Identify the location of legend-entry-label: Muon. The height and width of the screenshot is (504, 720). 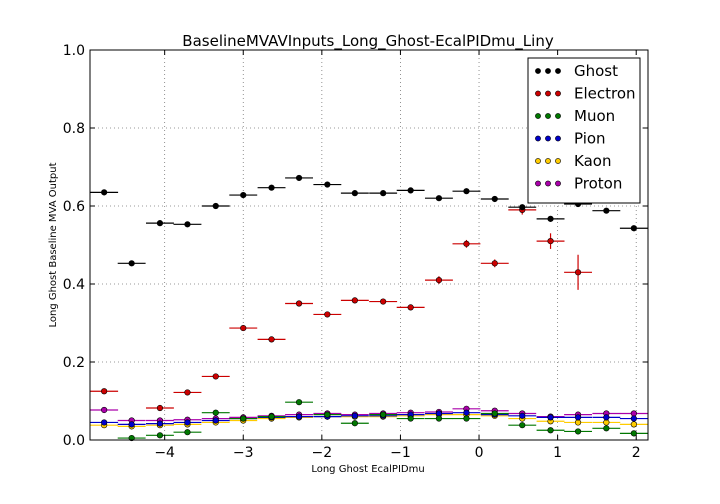
(594, 116).